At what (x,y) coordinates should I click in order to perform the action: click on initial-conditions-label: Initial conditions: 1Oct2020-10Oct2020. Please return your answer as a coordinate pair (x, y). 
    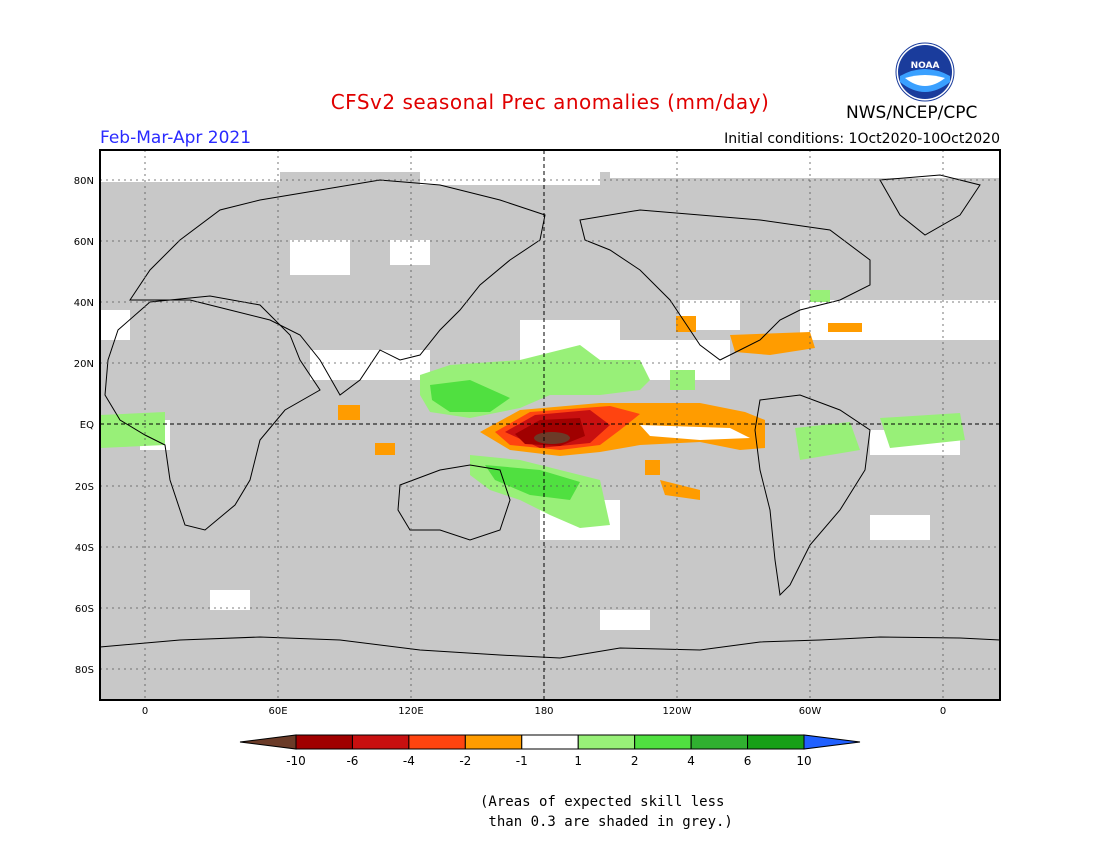
    Looking at the image, I should click on (862, 139).